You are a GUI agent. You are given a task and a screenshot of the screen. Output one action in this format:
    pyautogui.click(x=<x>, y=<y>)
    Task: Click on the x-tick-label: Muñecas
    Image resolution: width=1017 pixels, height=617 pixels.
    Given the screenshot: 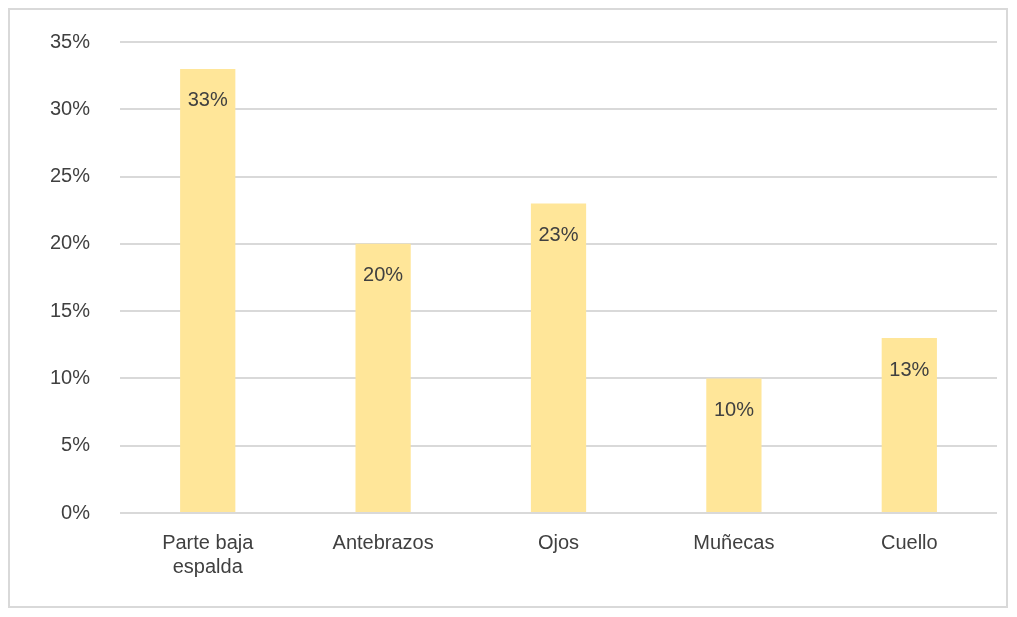 What is the action you would take?
    pyautogui.click(x=734, y=541)
    